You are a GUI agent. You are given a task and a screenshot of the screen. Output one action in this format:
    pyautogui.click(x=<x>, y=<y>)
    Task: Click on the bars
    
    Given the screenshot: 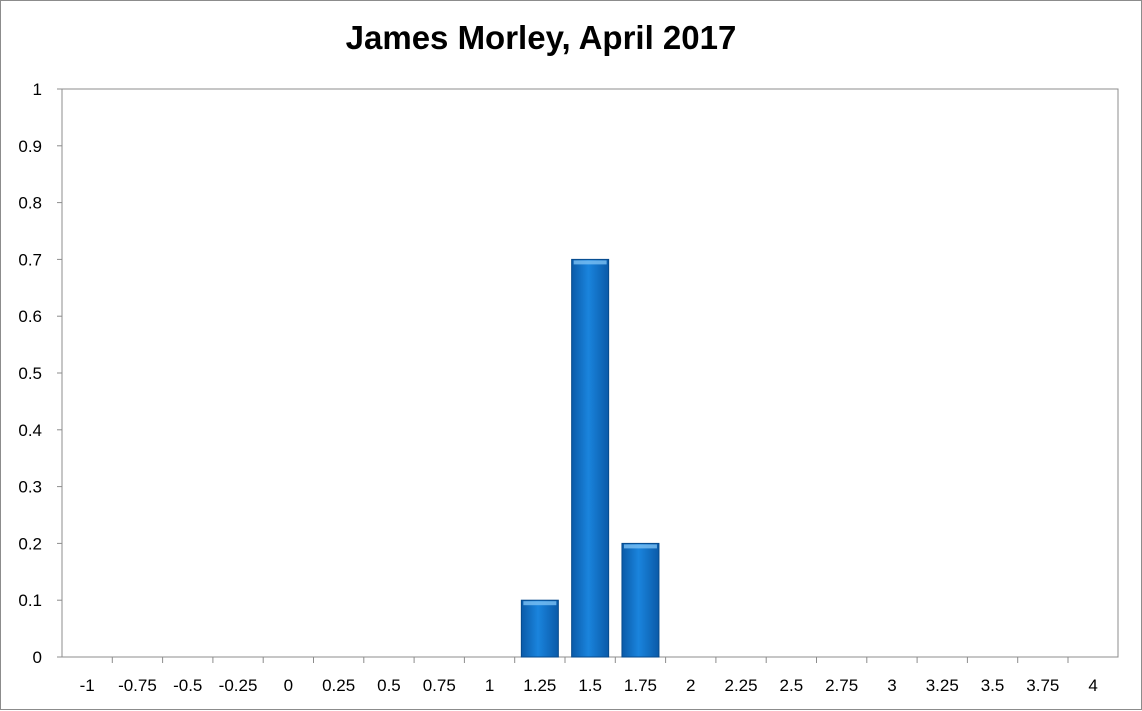 What is the action you would take?
    pyautogui.click(x=590, y=458)
    